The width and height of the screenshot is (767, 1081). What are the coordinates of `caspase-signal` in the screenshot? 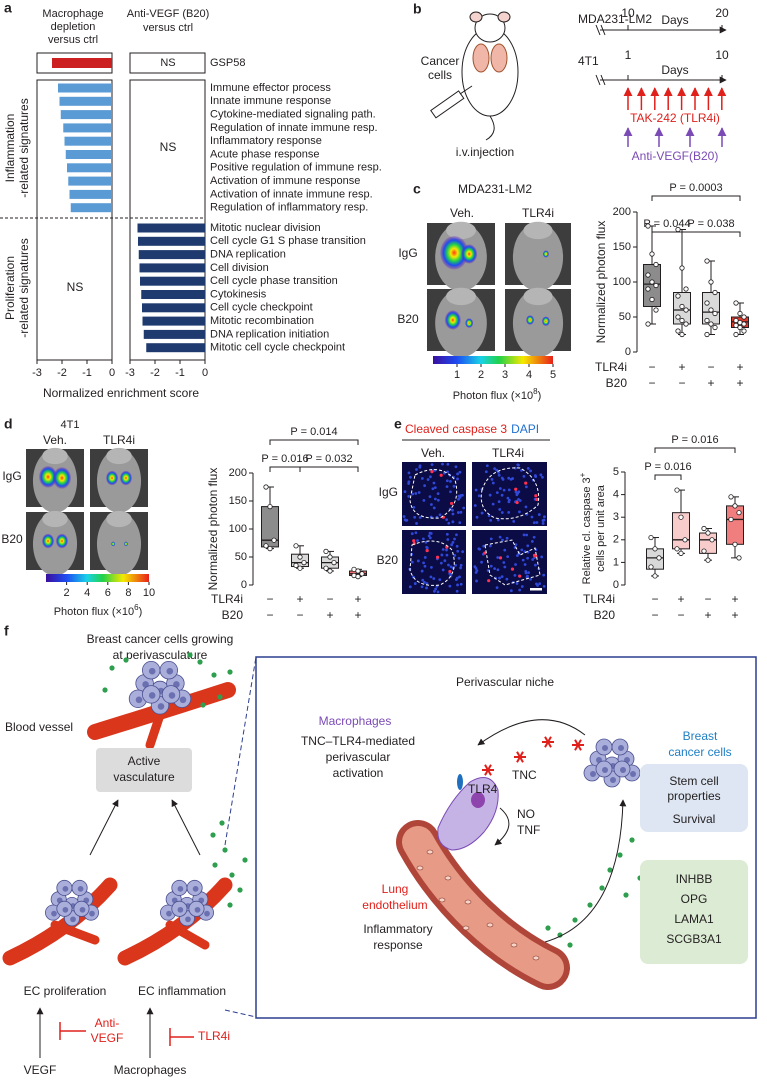 It's located at (451, 503).